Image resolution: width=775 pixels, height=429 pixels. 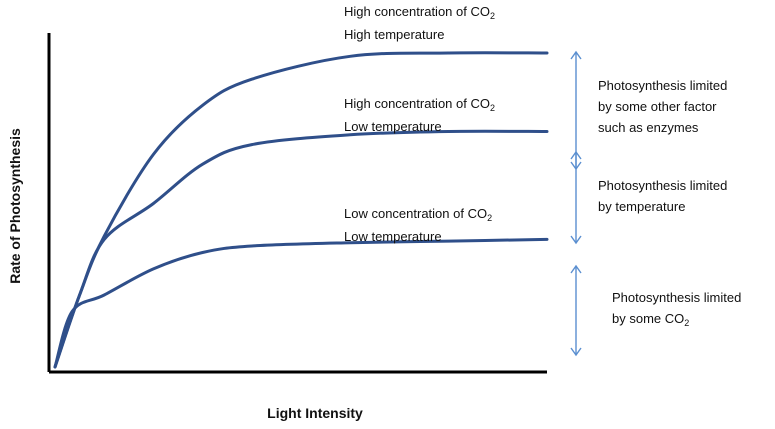 I want to click on series-label-2-subscript: 2, so click(x=492, y=108).